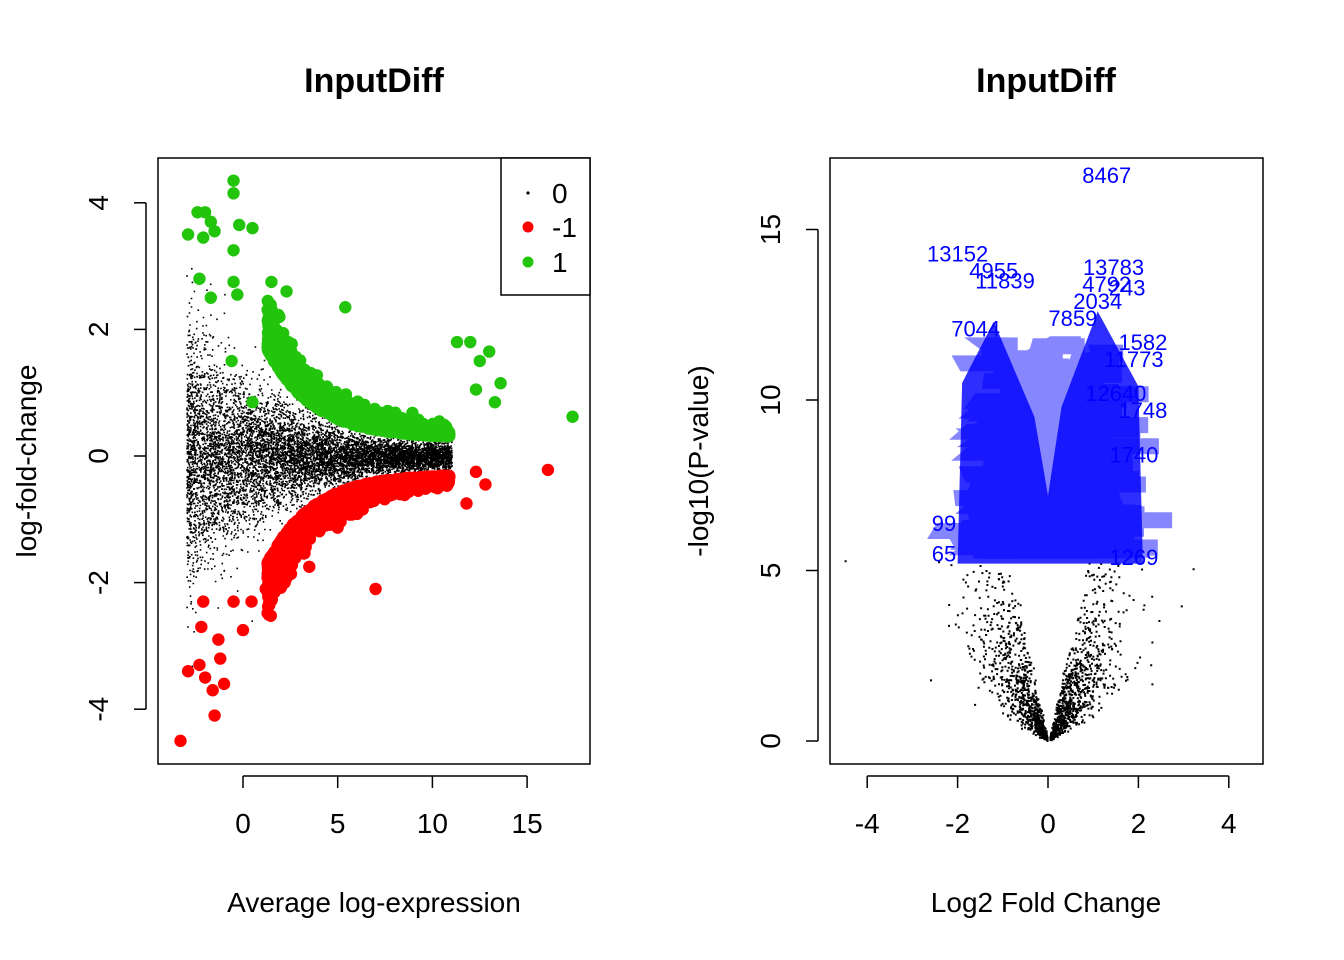  What do you see at coordinates (698, 460) in the screenshot?
I see `volcano-plot-y-label: -log10(P-value)` at bounding box center [698, 460].